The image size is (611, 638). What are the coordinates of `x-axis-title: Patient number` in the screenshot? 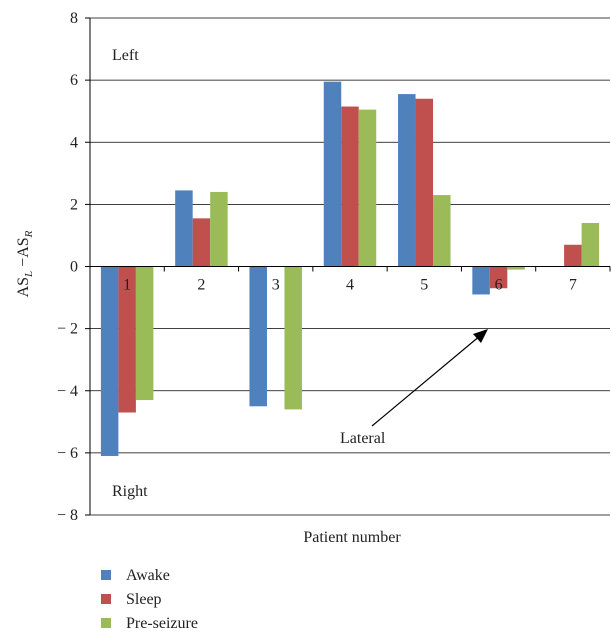 It's located at (352, 537).